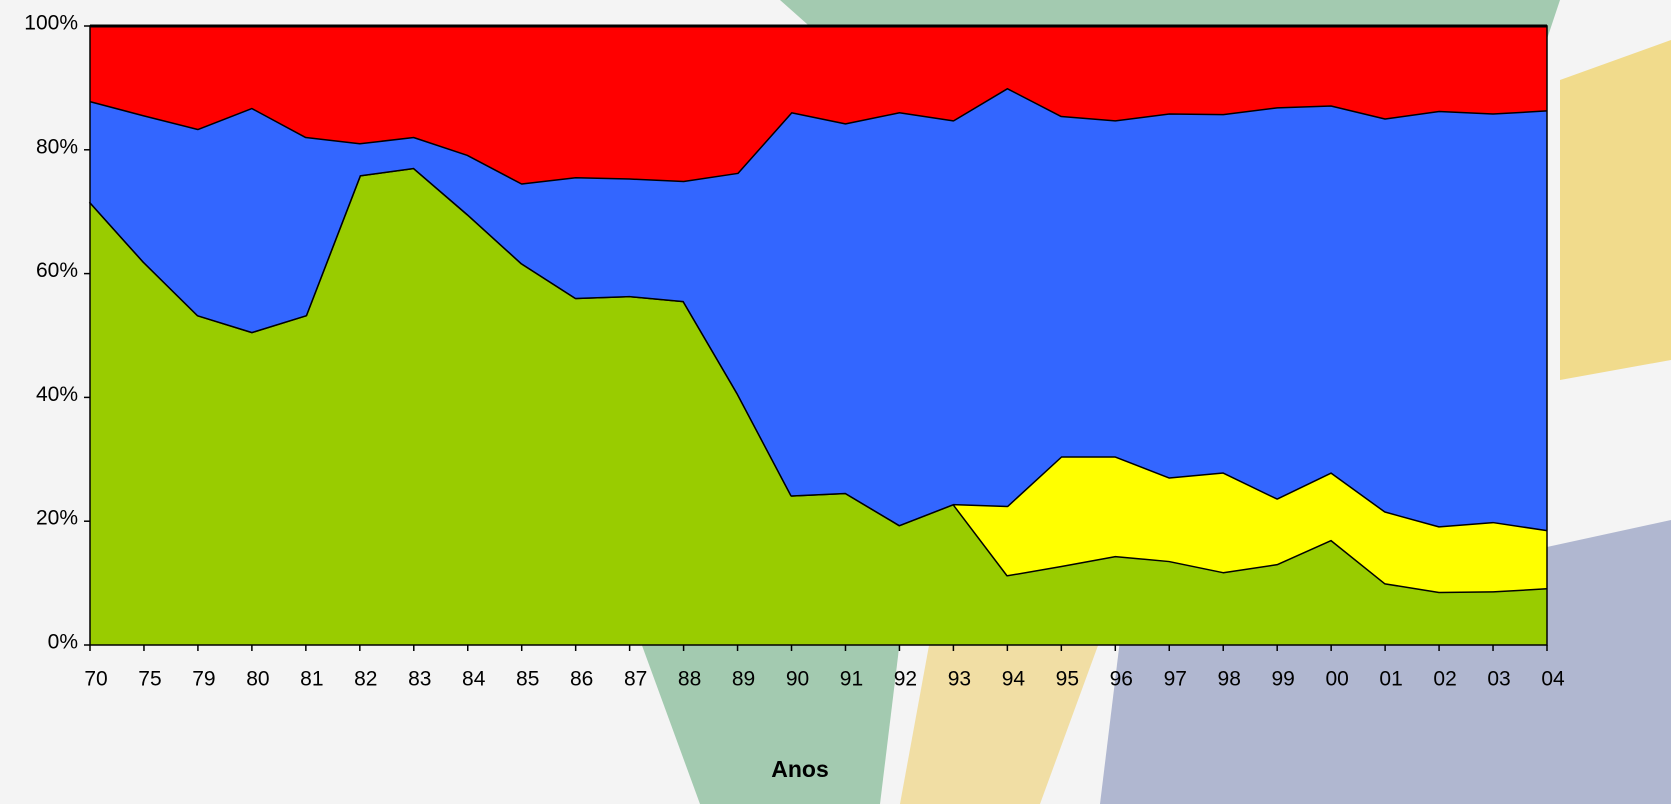 The height and width of the screenshot is (804, 1671). Describe the element at coordinates (1498, 679) in the screenshot. I see `x-tick-label: 03` at that location.